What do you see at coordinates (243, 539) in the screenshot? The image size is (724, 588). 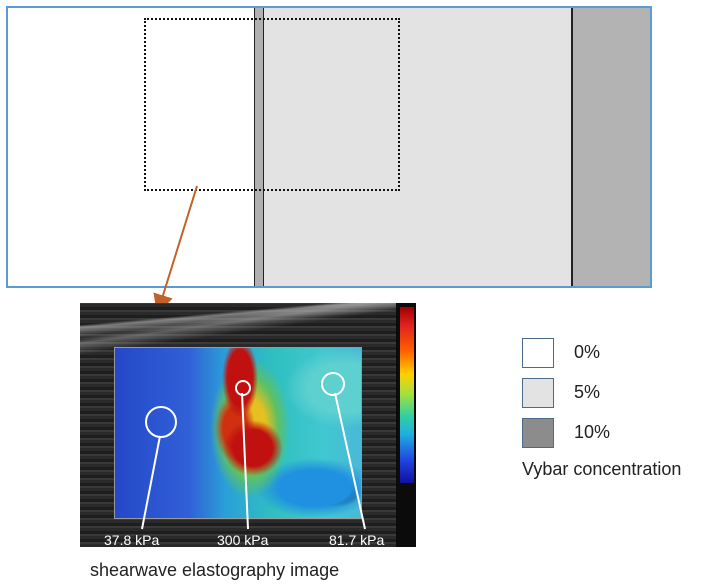 I see `measurement-label-center: 300 kPa` at bounding box center [243, 539].